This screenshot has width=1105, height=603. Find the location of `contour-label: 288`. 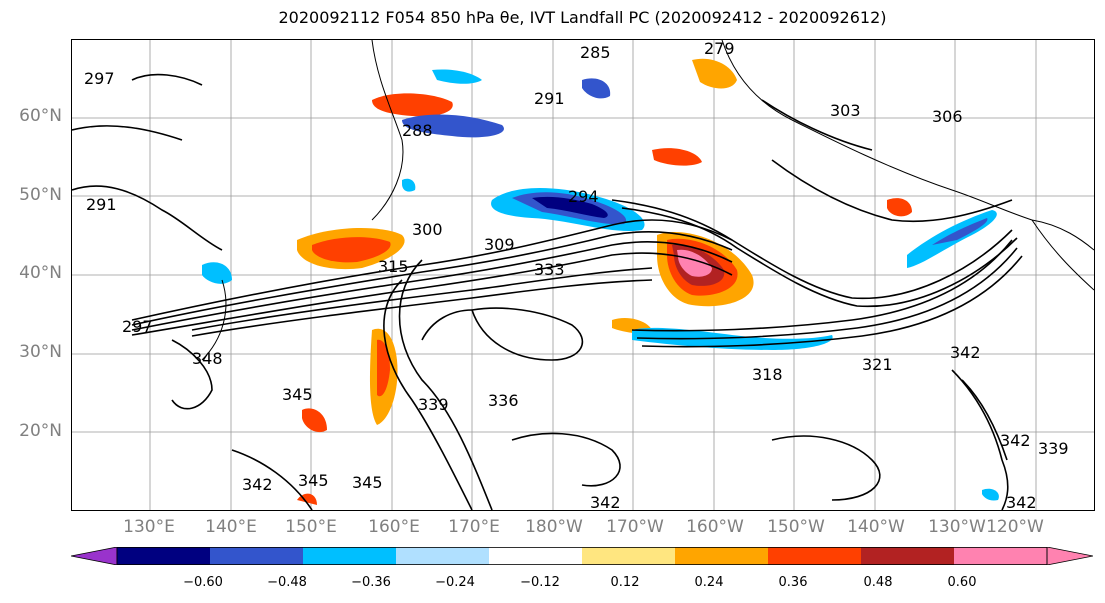

contour-label: 288 is located at coordinates (417, 130).